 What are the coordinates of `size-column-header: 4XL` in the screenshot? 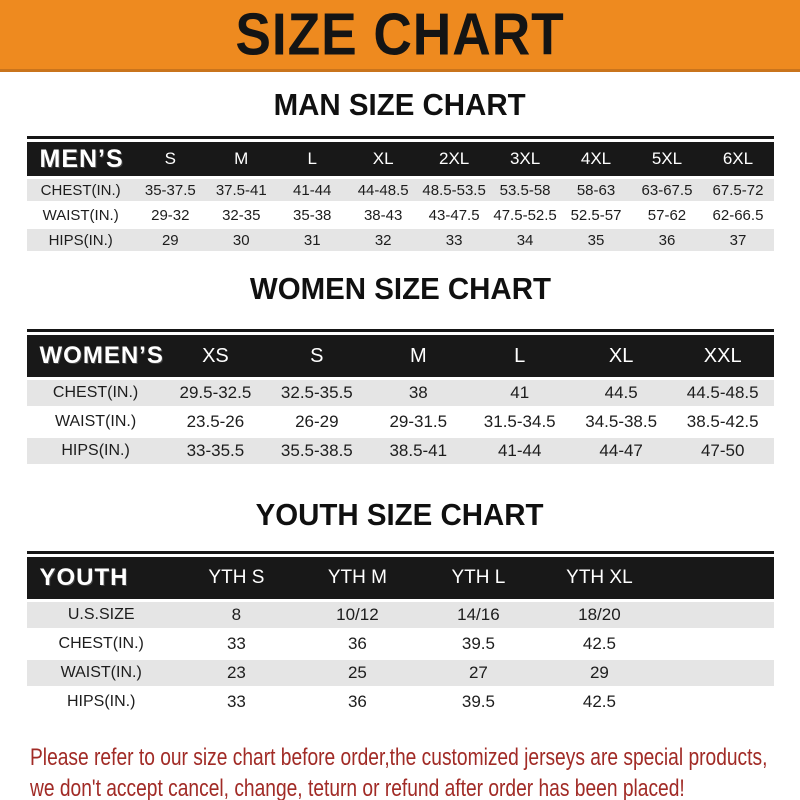 It's located at (596, 159).